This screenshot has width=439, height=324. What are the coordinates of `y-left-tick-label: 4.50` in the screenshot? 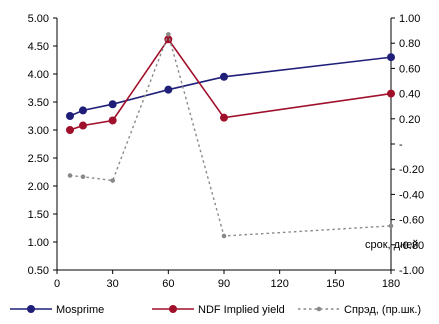 It's located at (38, 47).